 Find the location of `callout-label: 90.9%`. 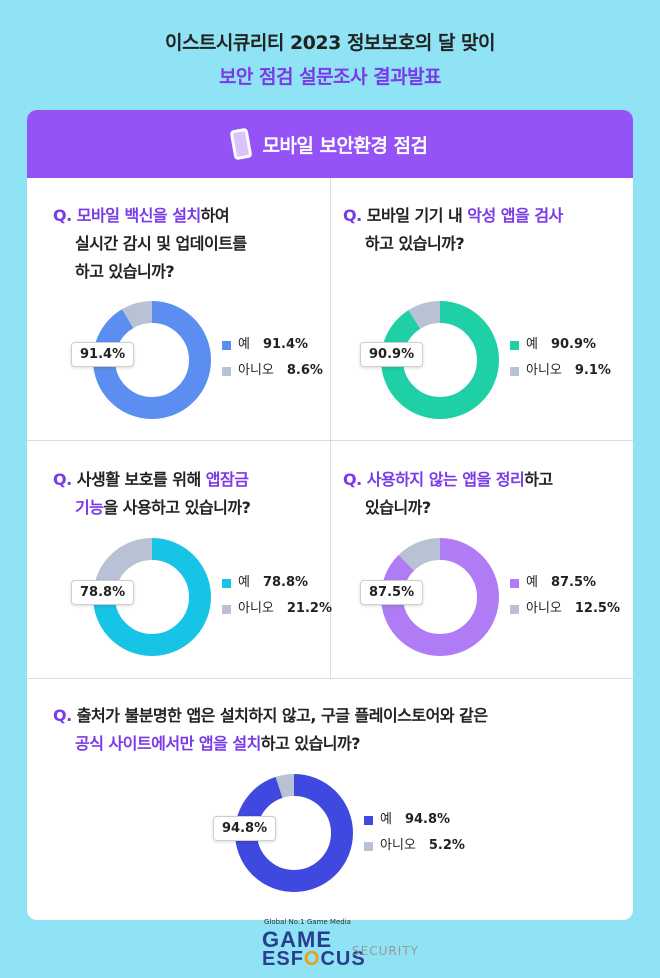

callout-label: 90.9% is located at coordinates (392, 354).